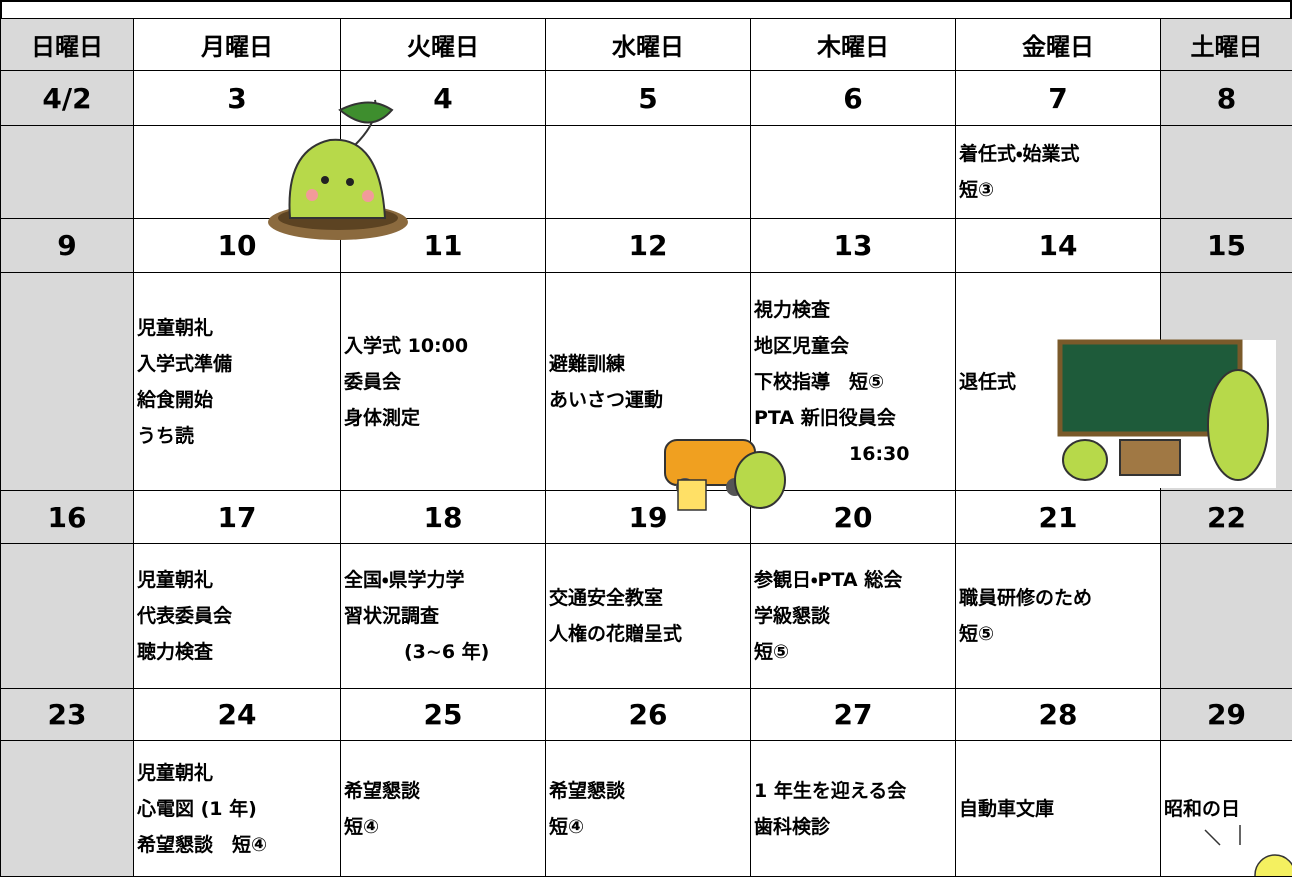 This screenshot has height=877, width=1292. I want to click on event-cell: 児童朝礼 心電図 (1 年) 希望懇談 短④, so click(237, 808).